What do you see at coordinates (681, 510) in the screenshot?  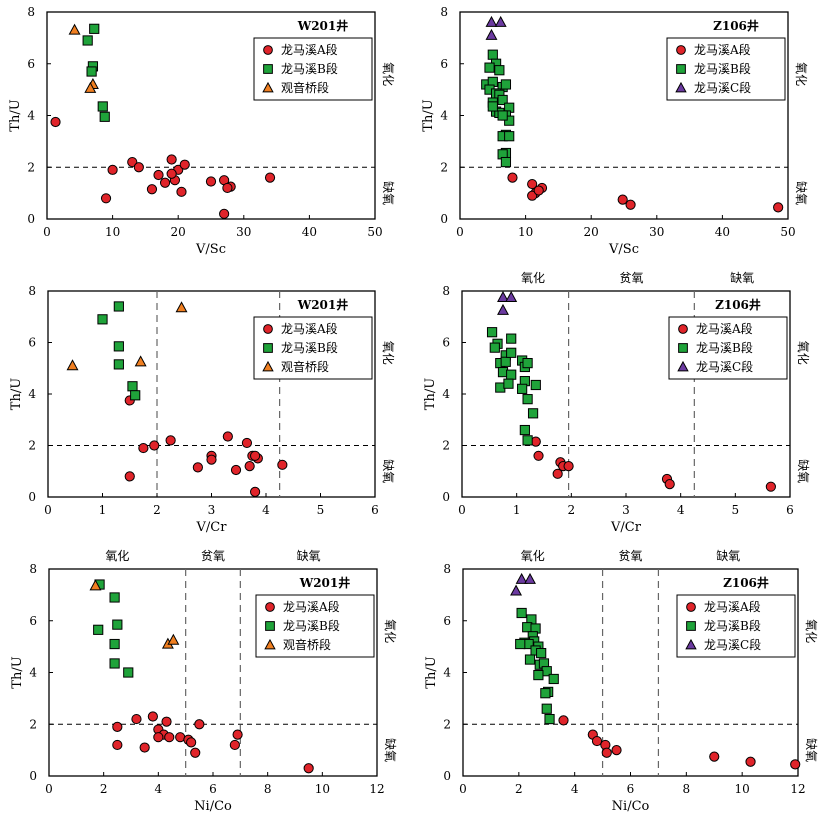 I see `x-tick-label: 4` at bounding box center [681, 510].